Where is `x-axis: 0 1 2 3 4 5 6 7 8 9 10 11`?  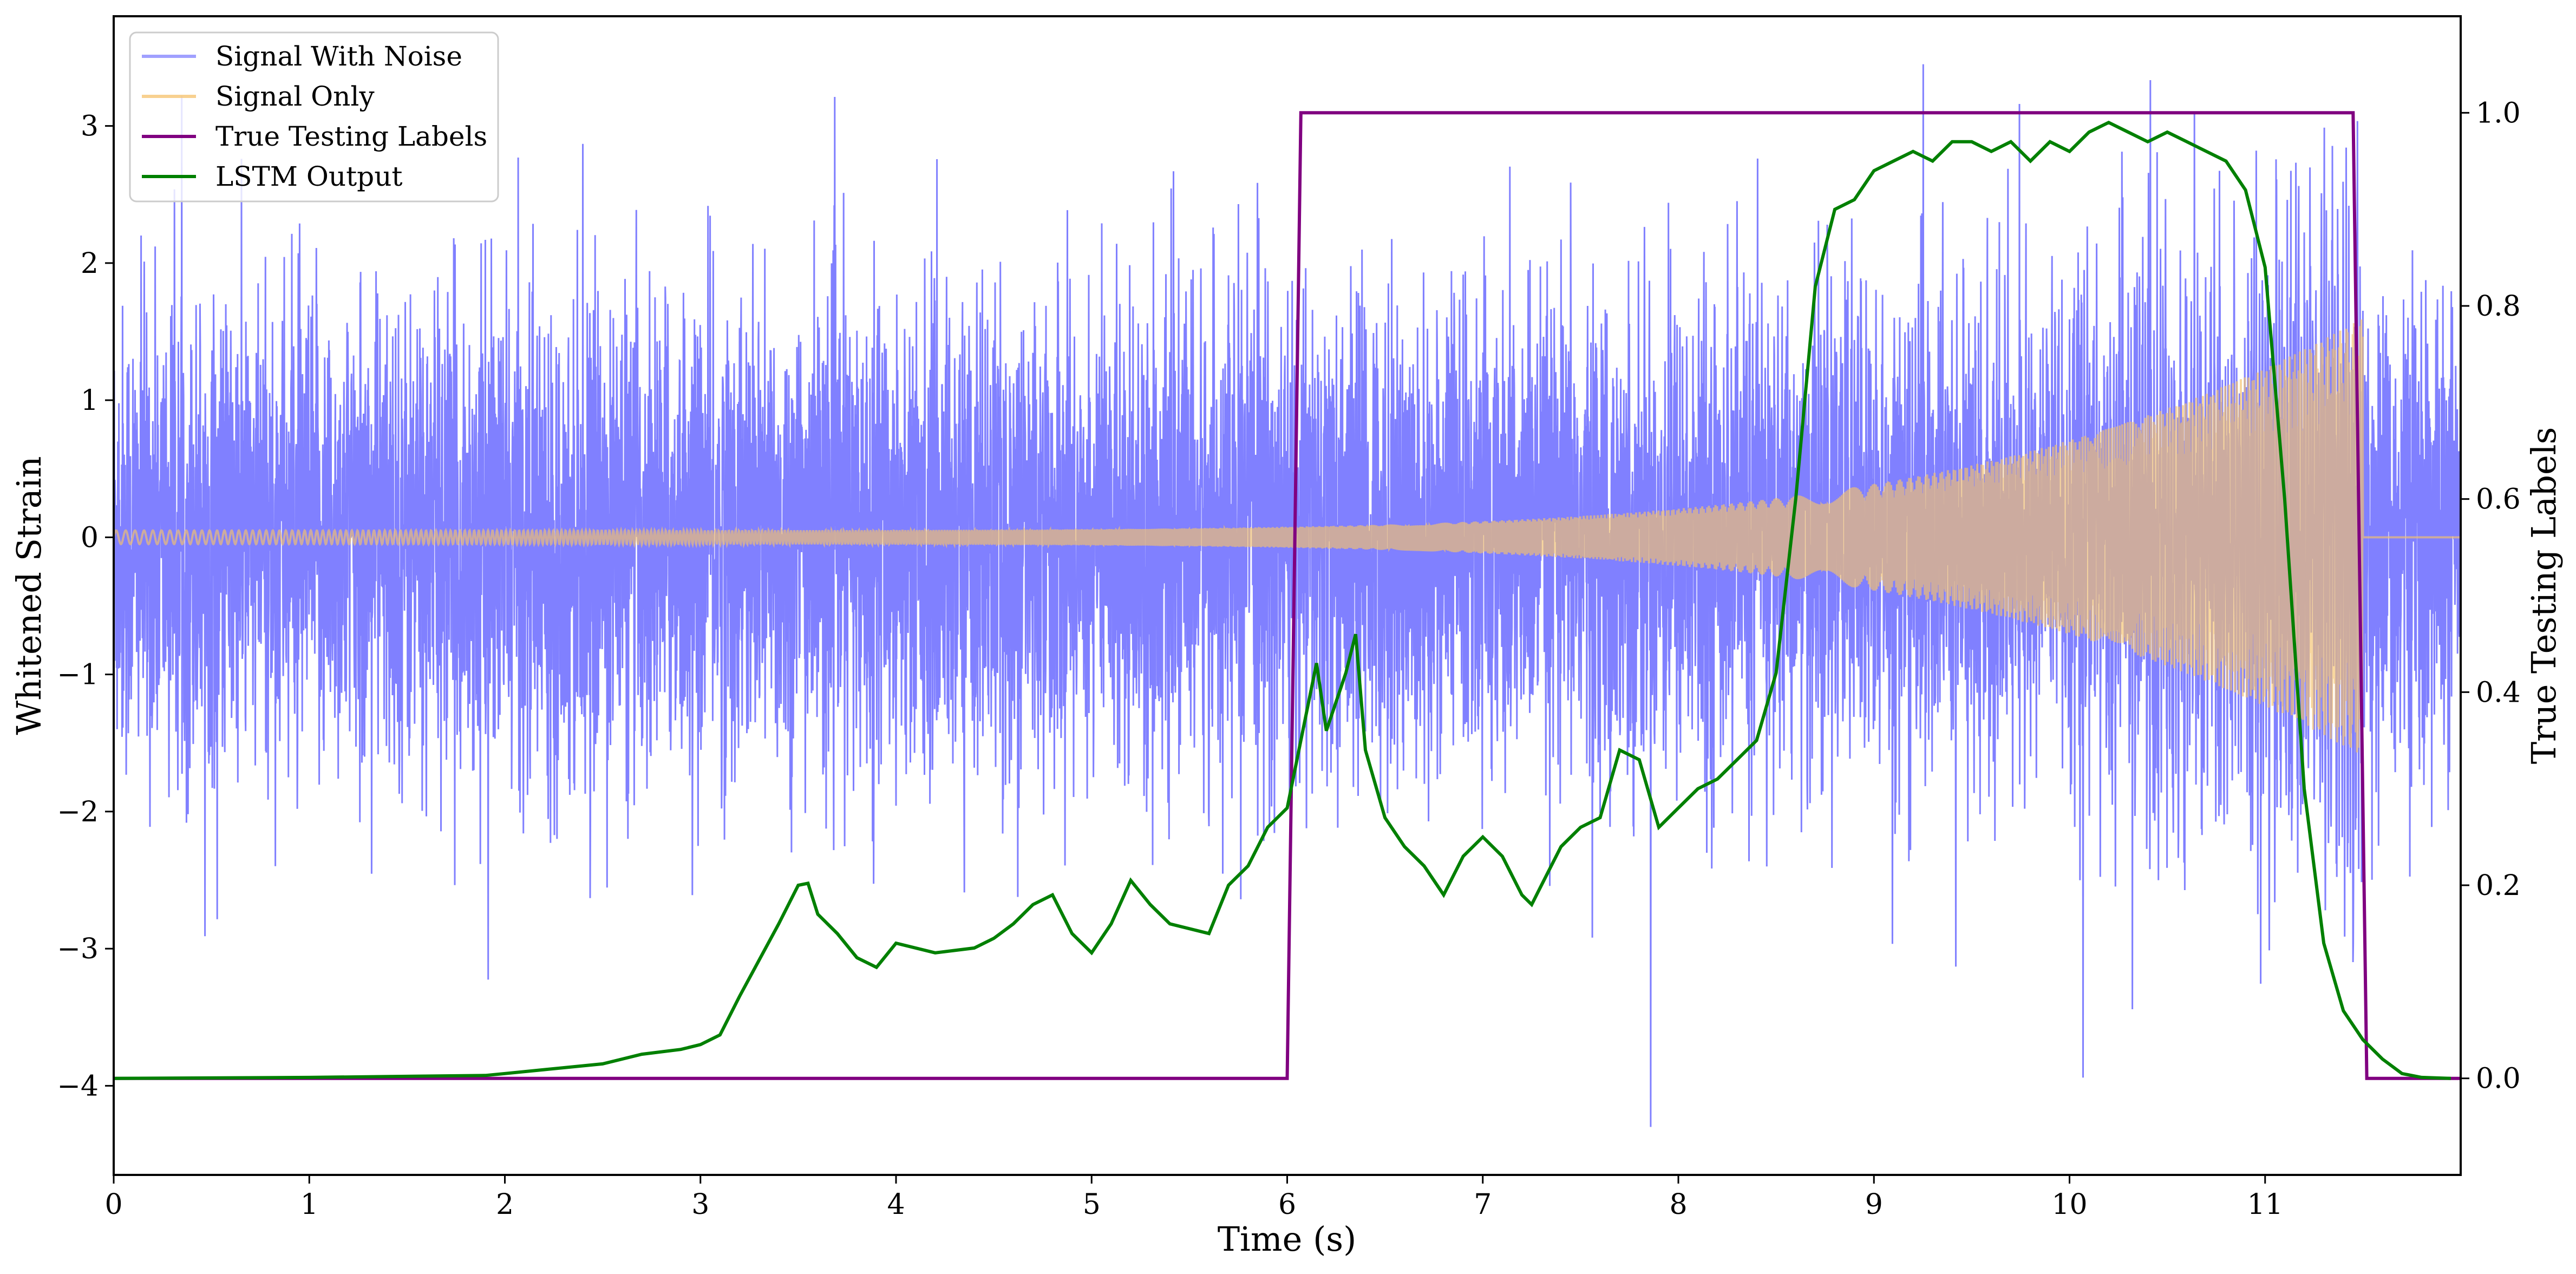
x-axis: 0 1 2 3 4 5 6 7 8 9 10 11 is located at coordinates (1193, 1198).